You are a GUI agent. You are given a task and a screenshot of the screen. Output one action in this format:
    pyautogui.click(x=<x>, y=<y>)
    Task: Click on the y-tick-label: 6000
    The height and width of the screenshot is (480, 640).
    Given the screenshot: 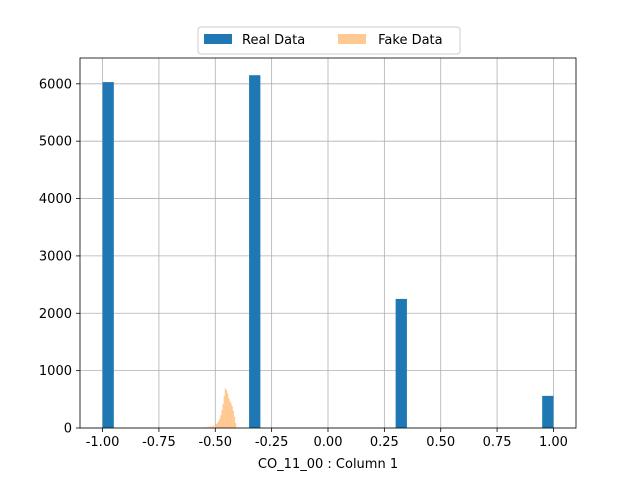 What is the action you would take?
    pyautogui.click(x=55, y=84)
    